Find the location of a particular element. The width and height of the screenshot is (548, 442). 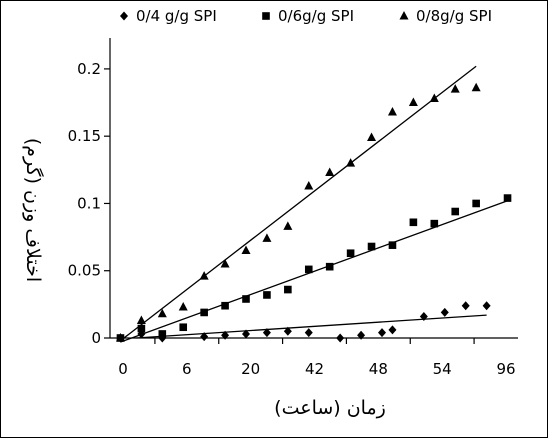

x-tick-label: 20 is located at coordinates (250, 369).